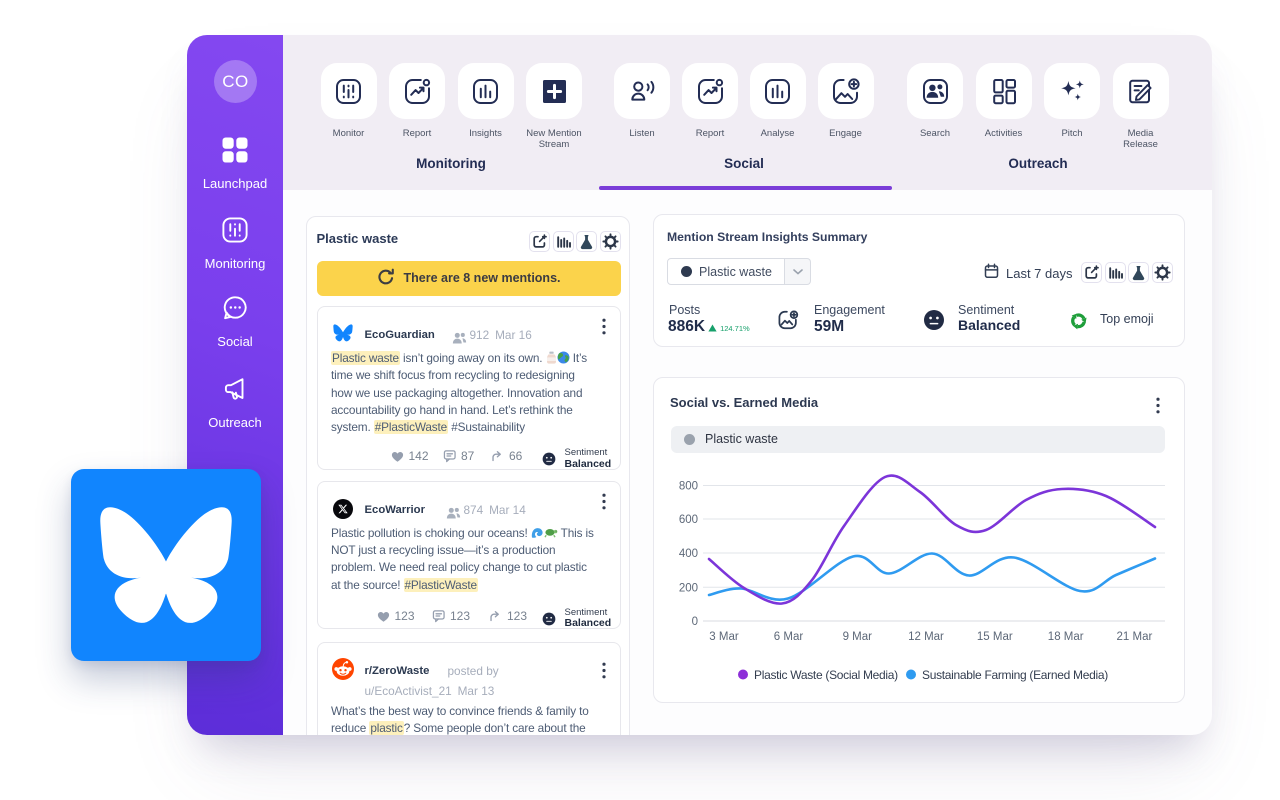  I want to click on svg-text:Sustainable Farming (Earned Me: Sustainable Farming (Earned Media), so click(1015, 675).